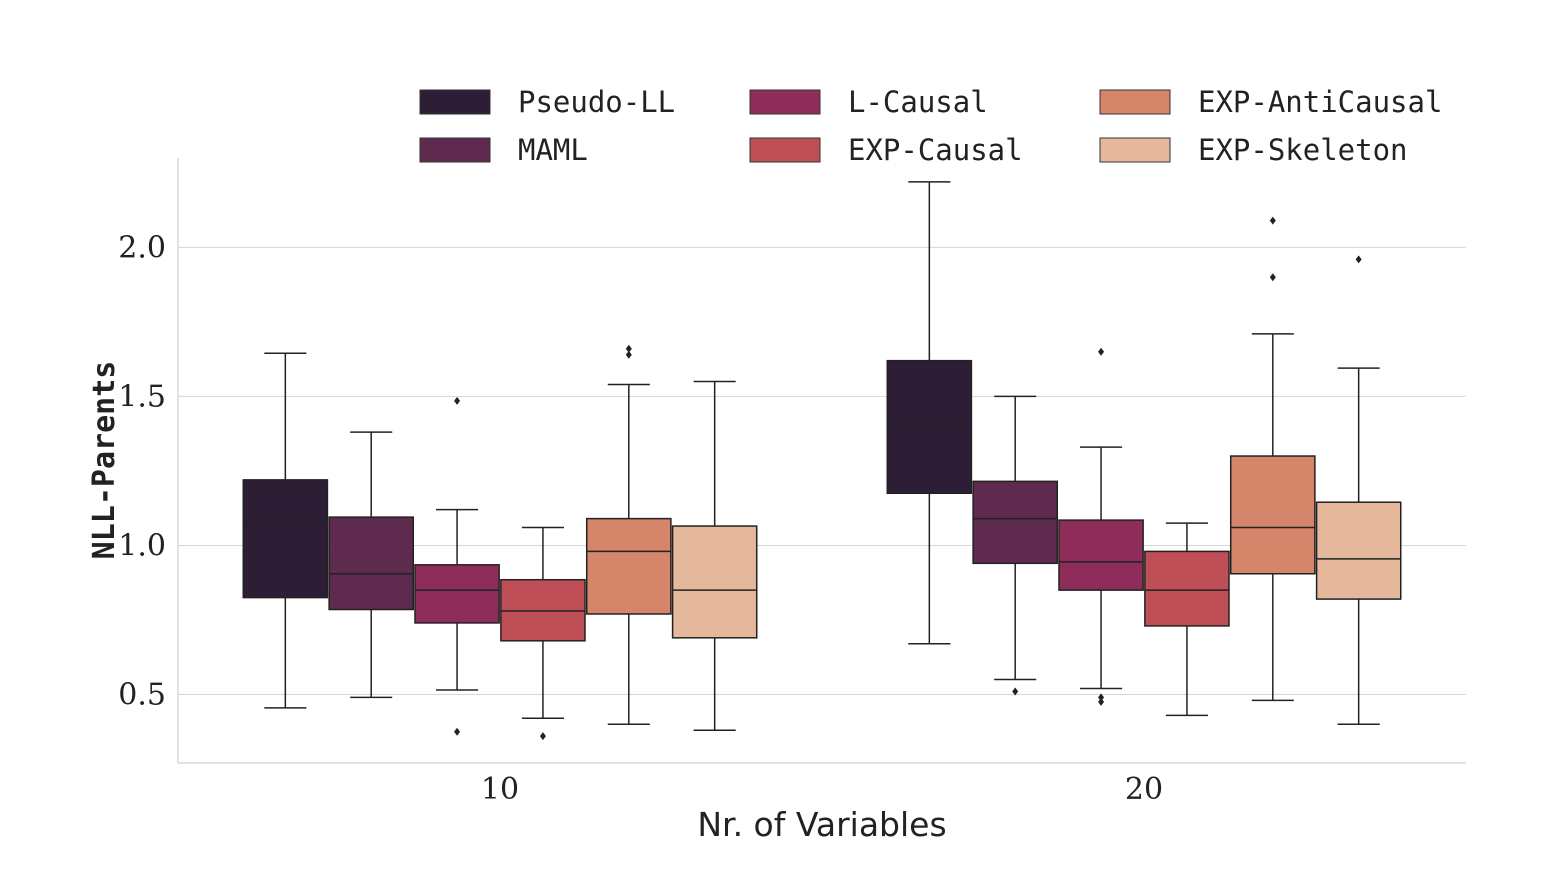 The height and width of the screenshot is (880, 1558). I want to click on legend-label: EXP-Skeleton, so click(1303, 150).